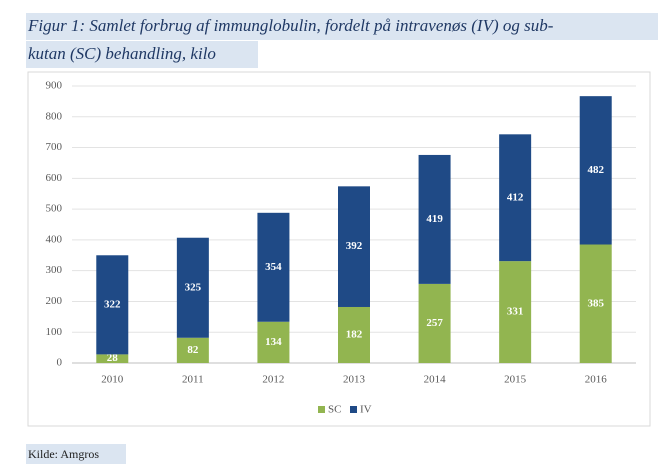 This screenshot has width=660, height=475. I want to click on data-label: 322, so click(112, 304).